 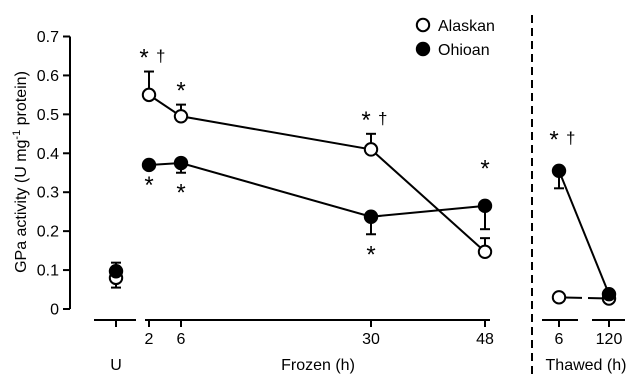 What do you see at coordinates (48, 37) in the screenshot?
I see `y-tick-label: 0.7` at bounding box center [48, 37].